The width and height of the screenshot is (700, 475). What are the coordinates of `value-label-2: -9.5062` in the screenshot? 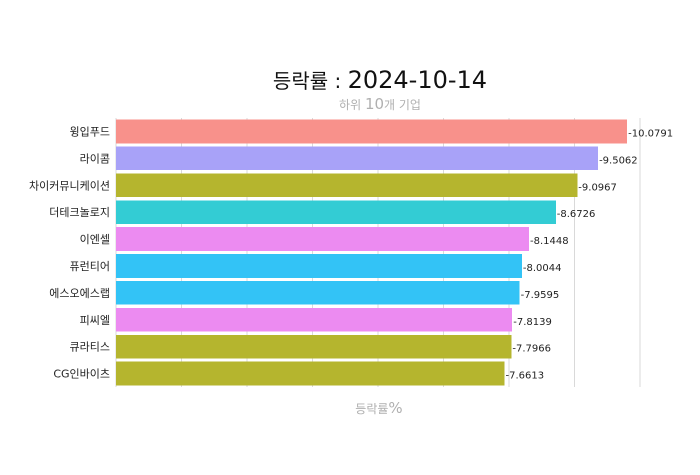 It's located at (618, 160).